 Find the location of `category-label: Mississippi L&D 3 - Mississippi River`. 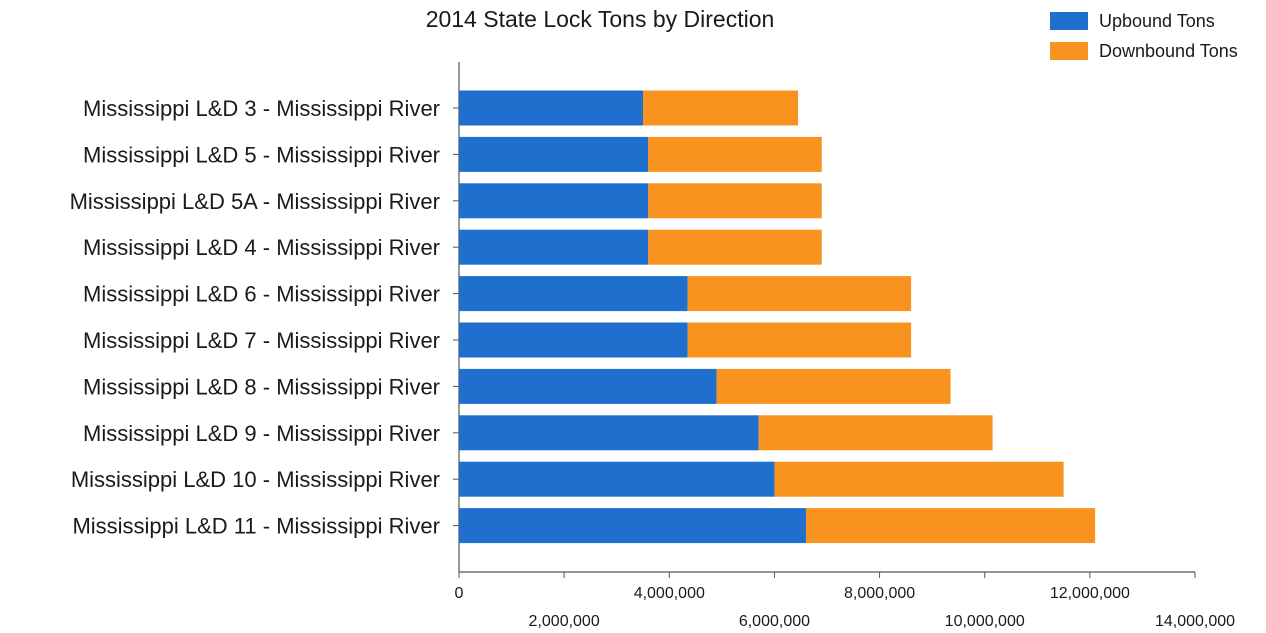

category-label: Mississippi L&D 3 - Mississippi River is located at coordinates (261, 108).